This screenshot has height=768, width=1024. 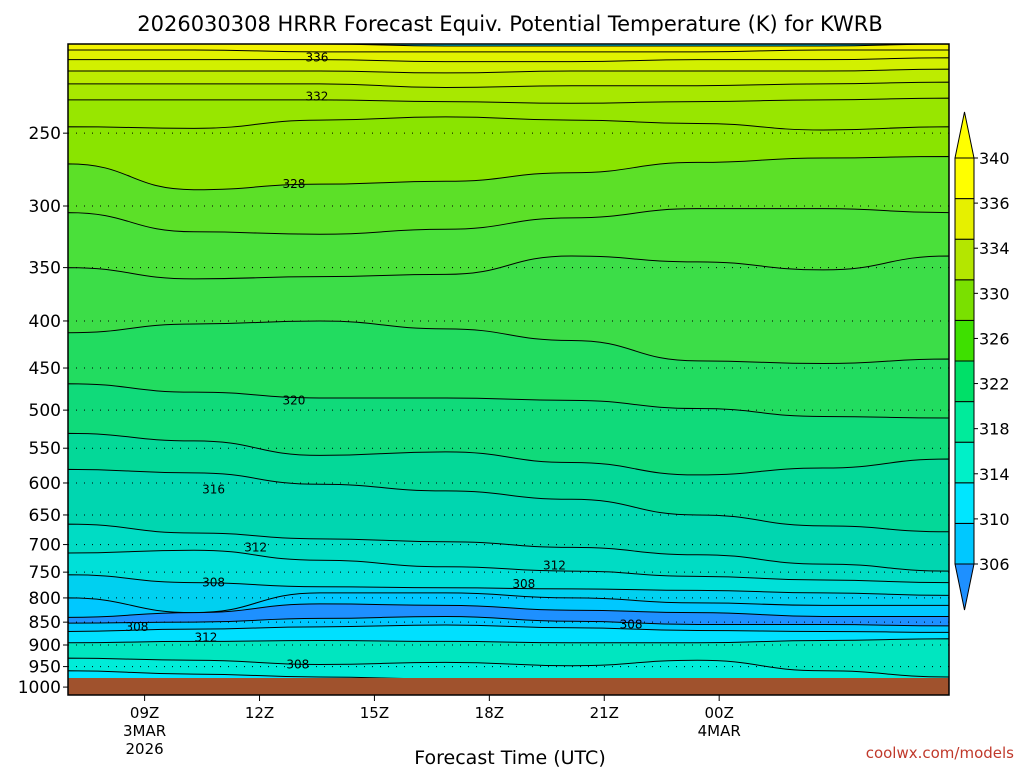 I want to click on contour-label-1: 332, so click(x=317, y=96).